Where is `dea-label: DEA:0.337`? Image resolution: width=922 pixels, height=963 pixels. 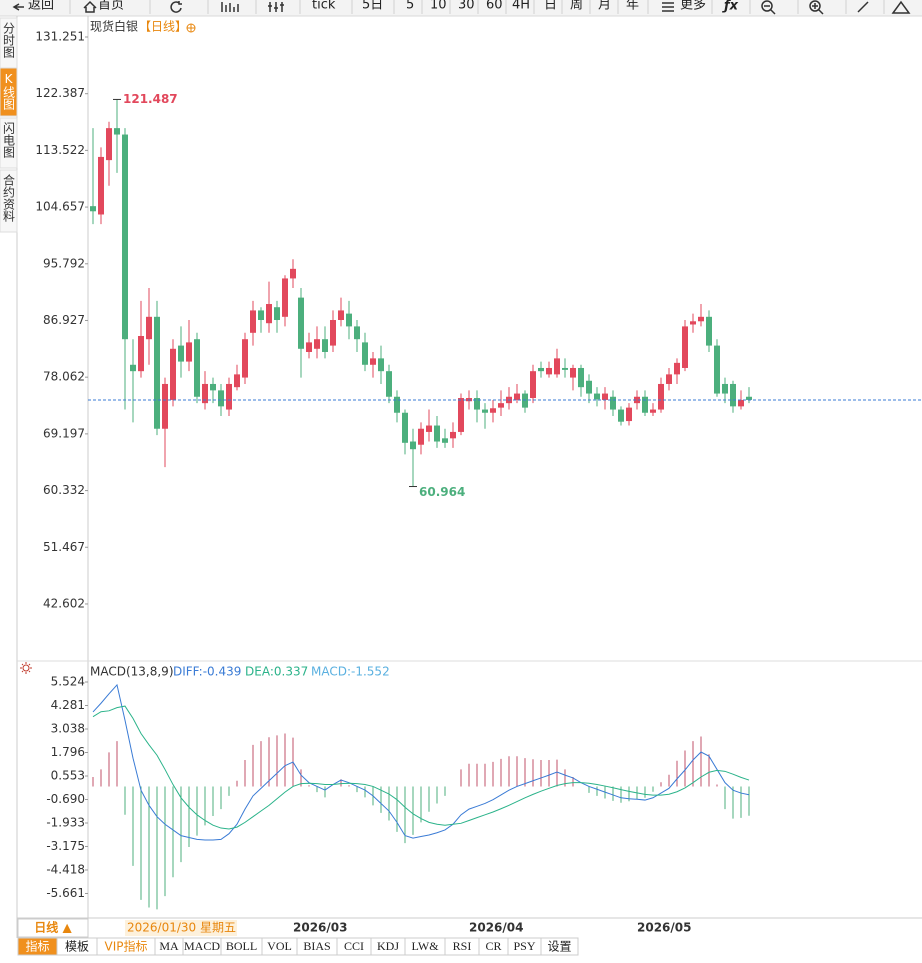 dea-label: DEA:0.337 is located at coordinates (276, 672).